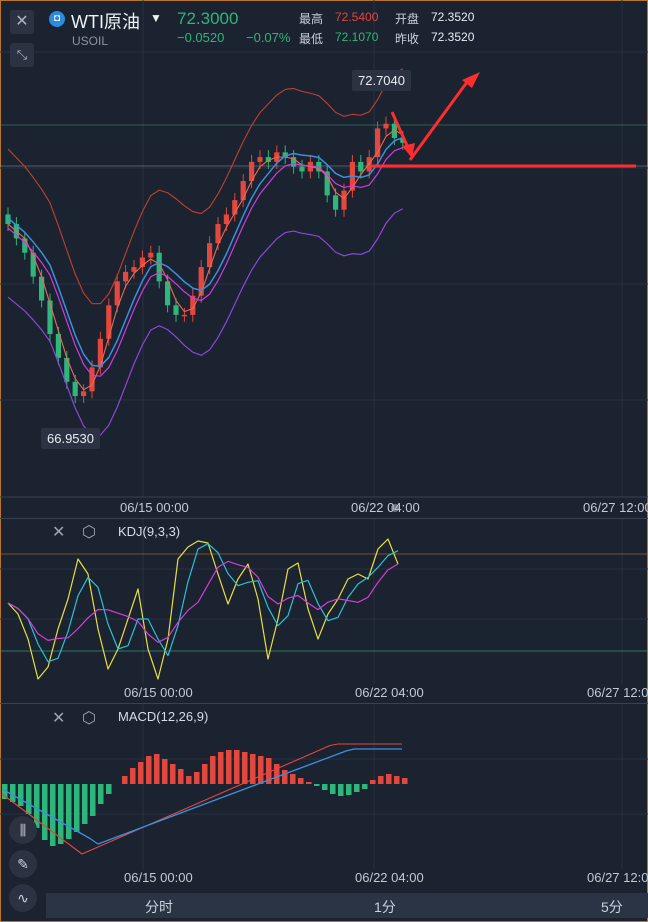  What do you see at coordinates (208, 18) in the screenshot?
I see `last-price: 72.3000` at bounding box center [208, 18].